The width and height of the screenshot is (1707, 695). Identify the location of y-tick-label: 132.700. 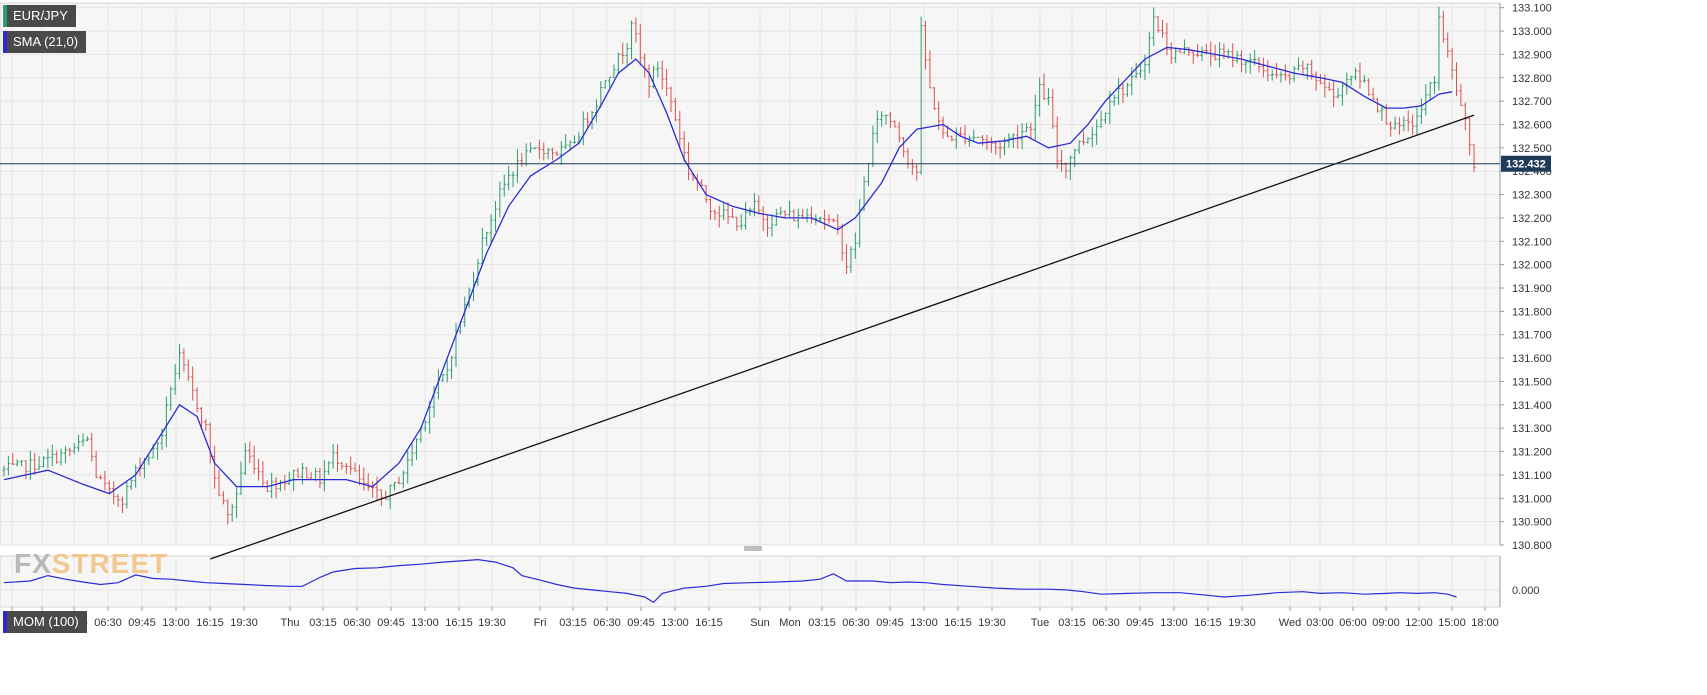
(1532, 102).